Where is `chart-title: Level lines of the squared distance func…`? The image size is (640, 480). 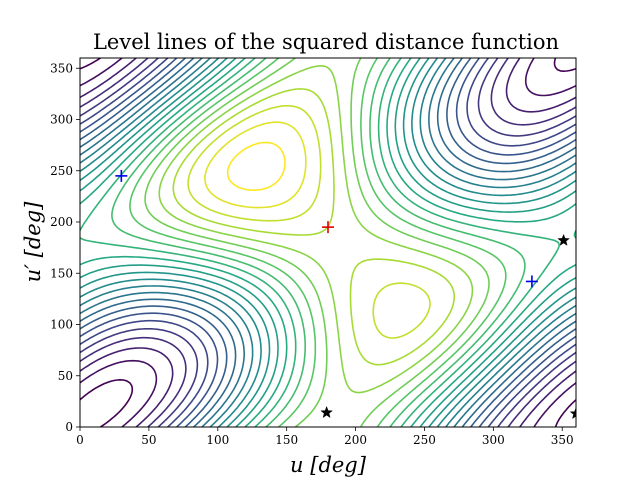 chart-title: Level lines of the squared distance func… is located at coordinates (326, 42).